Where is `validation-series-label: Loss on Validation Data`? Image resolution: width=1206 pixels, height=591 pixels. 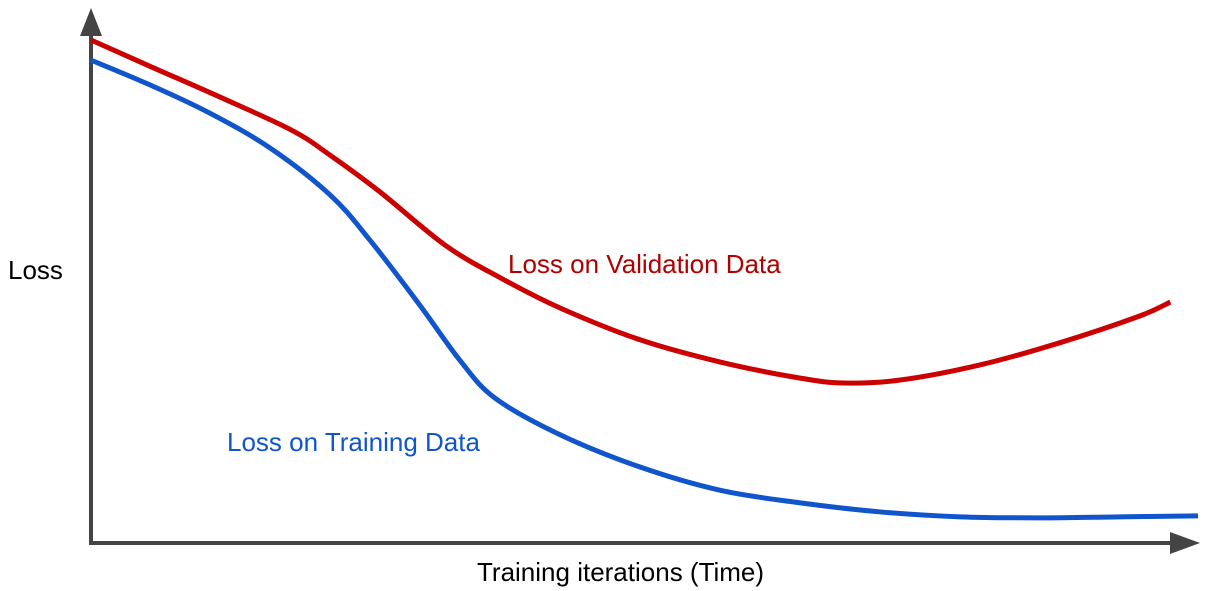
validation-series-label: Loss on Validation Data is located at coordinates (644, 264).